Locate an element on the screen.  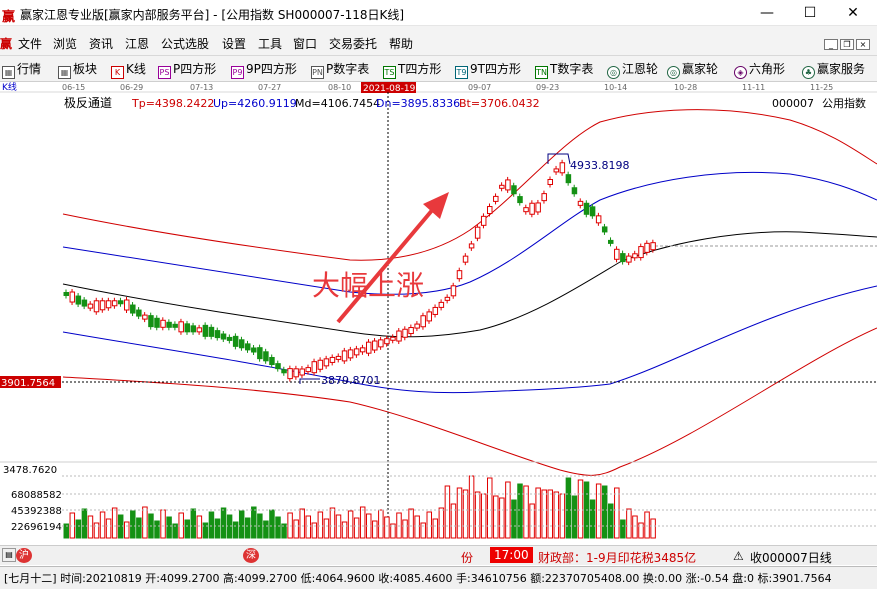
9t-square-icon: T9 is located at coordinates (461, 72).